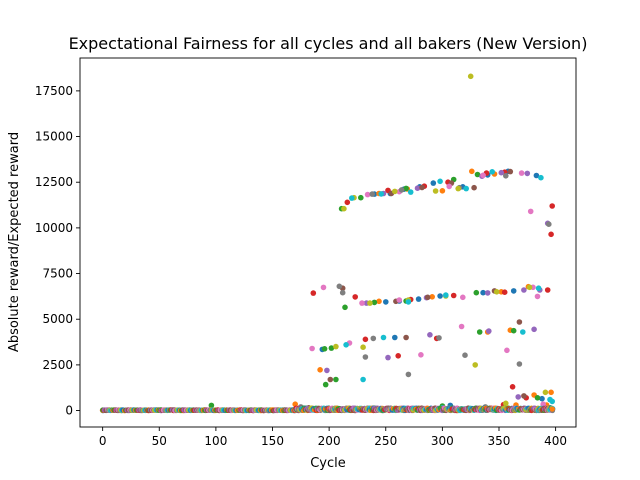 The width and height of the screenshot is (640, 480). I want to click on y-tick-label: 2500, so click(57, 365).